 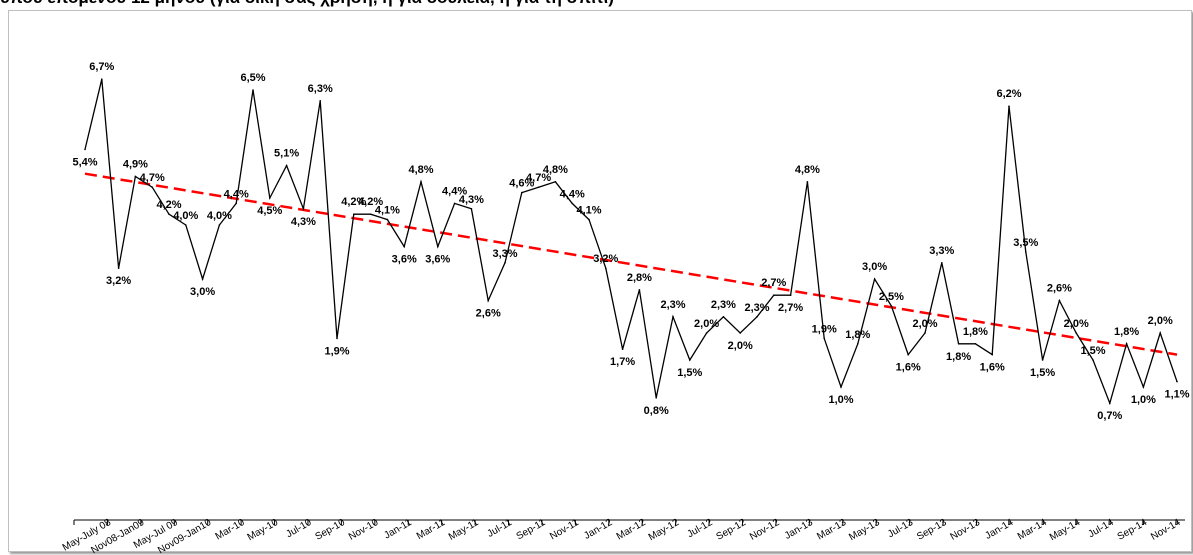 What do you see at coordinates (891, 297) in the screenshot?
I see `data-label: 2,5%` at bounding box center [891, 297].